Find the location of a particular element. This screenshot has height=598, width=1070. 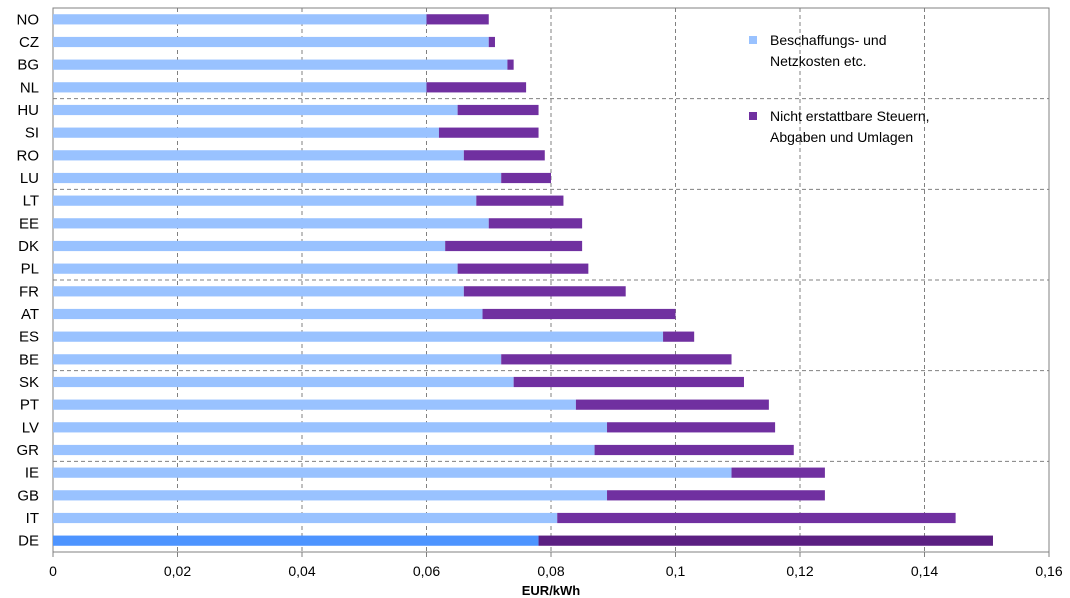

category-label-gr: GR is located at coordinates (28, 450).